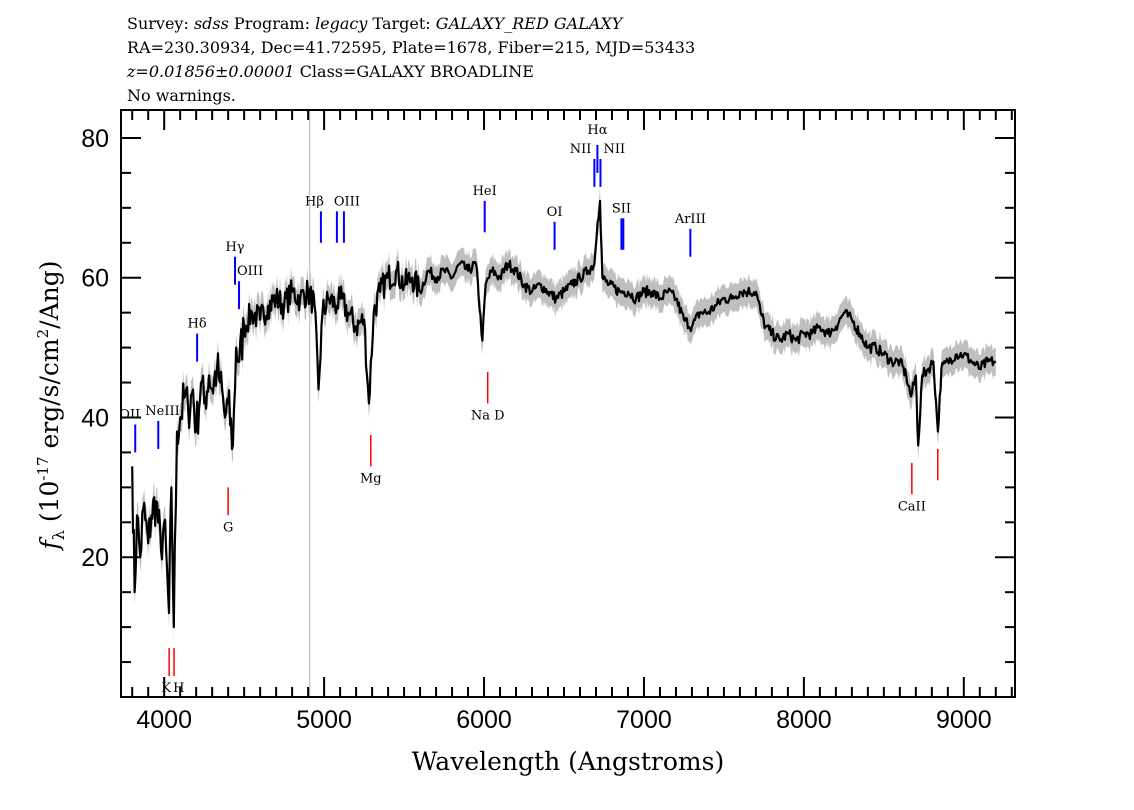 This screenshot has width=1134, height=810. Describe the element at coordinates (690, 219) in the screenshot. I see `line-label: ArIII` at that location.